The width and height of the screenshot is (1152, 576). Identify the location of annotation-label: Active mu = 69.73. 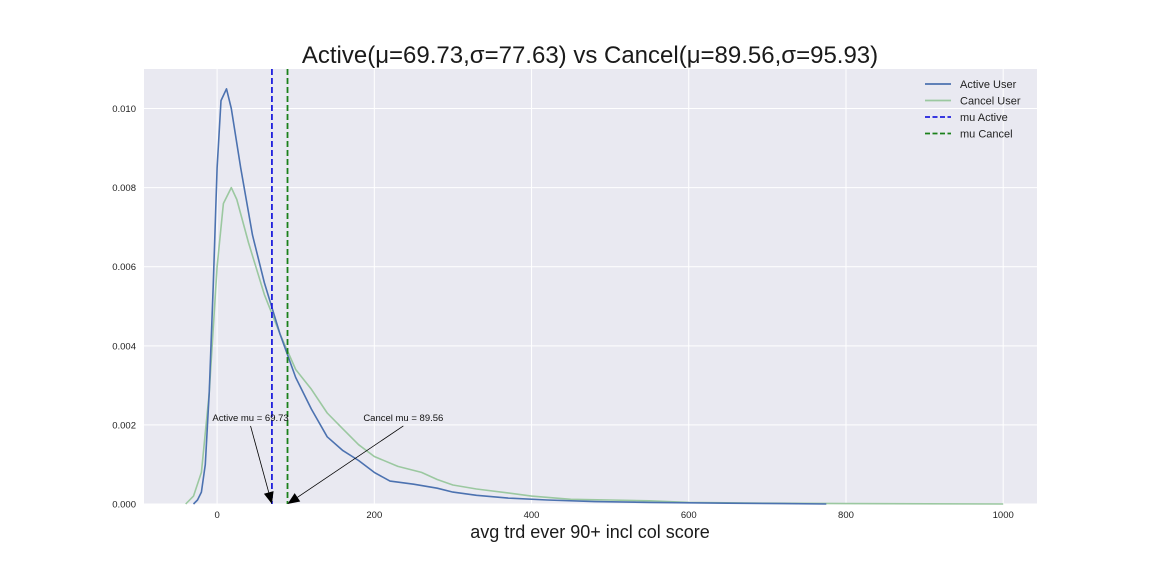
(250, 418).